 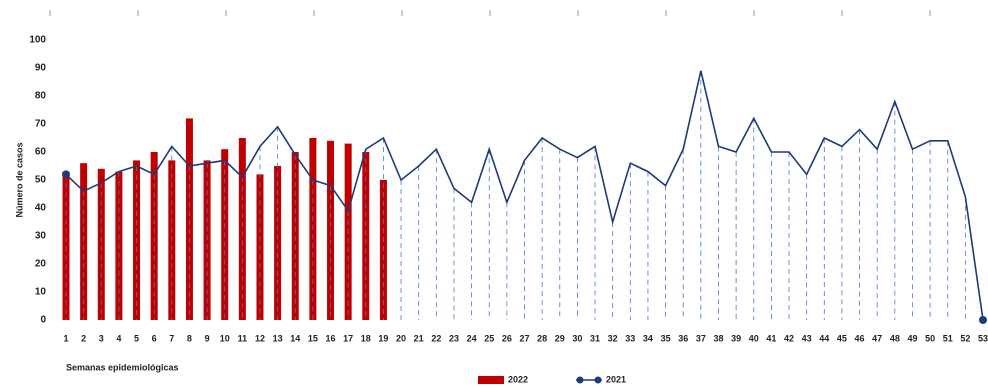 What do you see at coordinates (824, 338) in the screenshot?
I see `x-tick-label: 44` at bounding box center [824, 338].